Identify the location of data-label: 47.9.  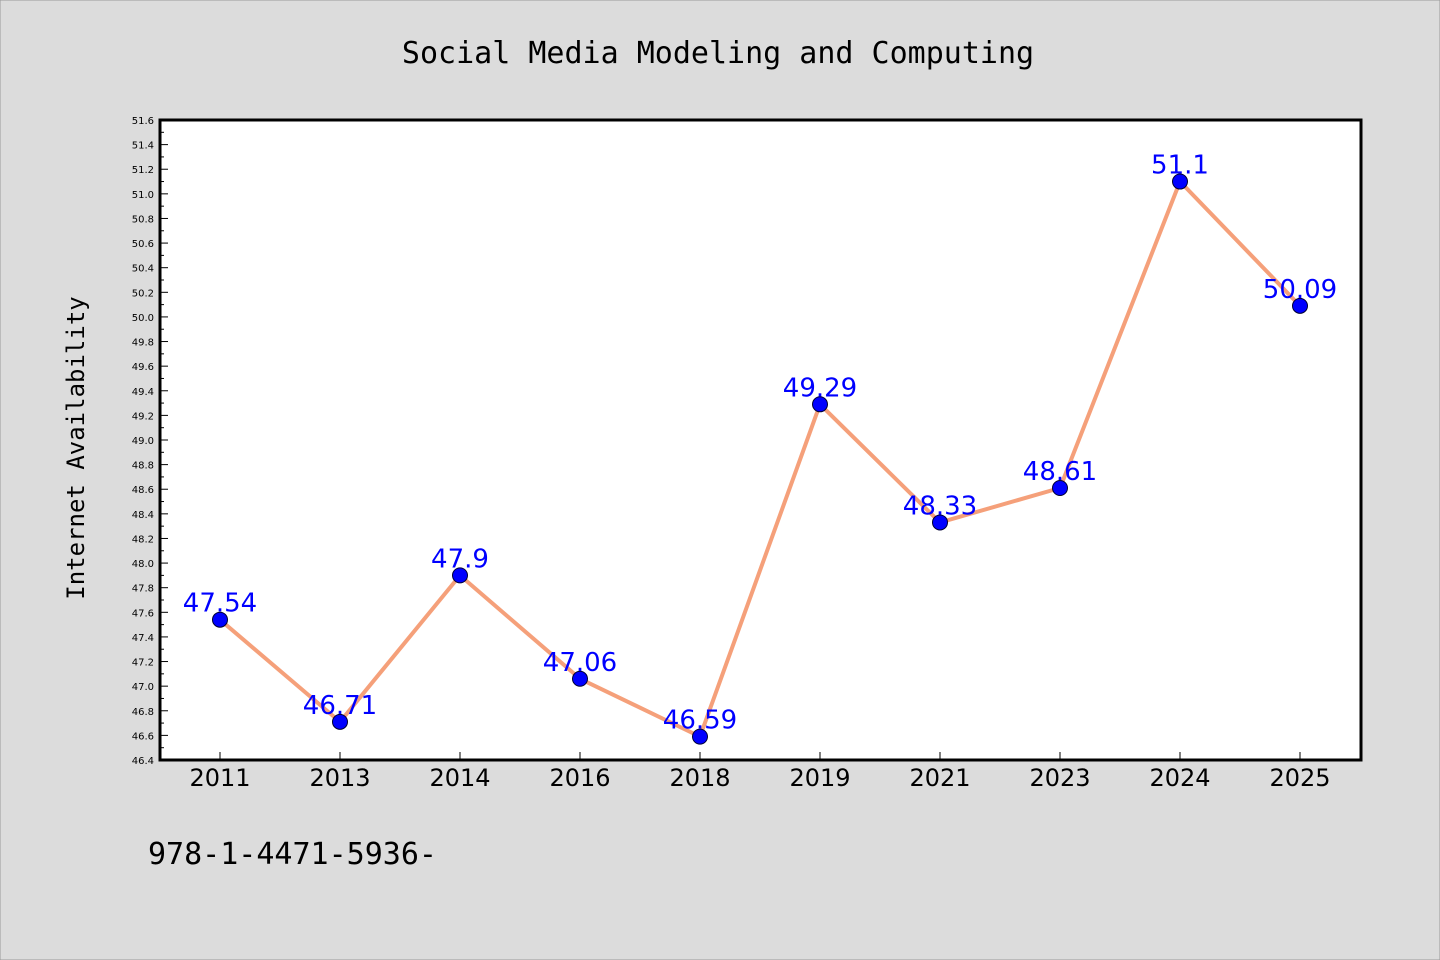
(460, 559).